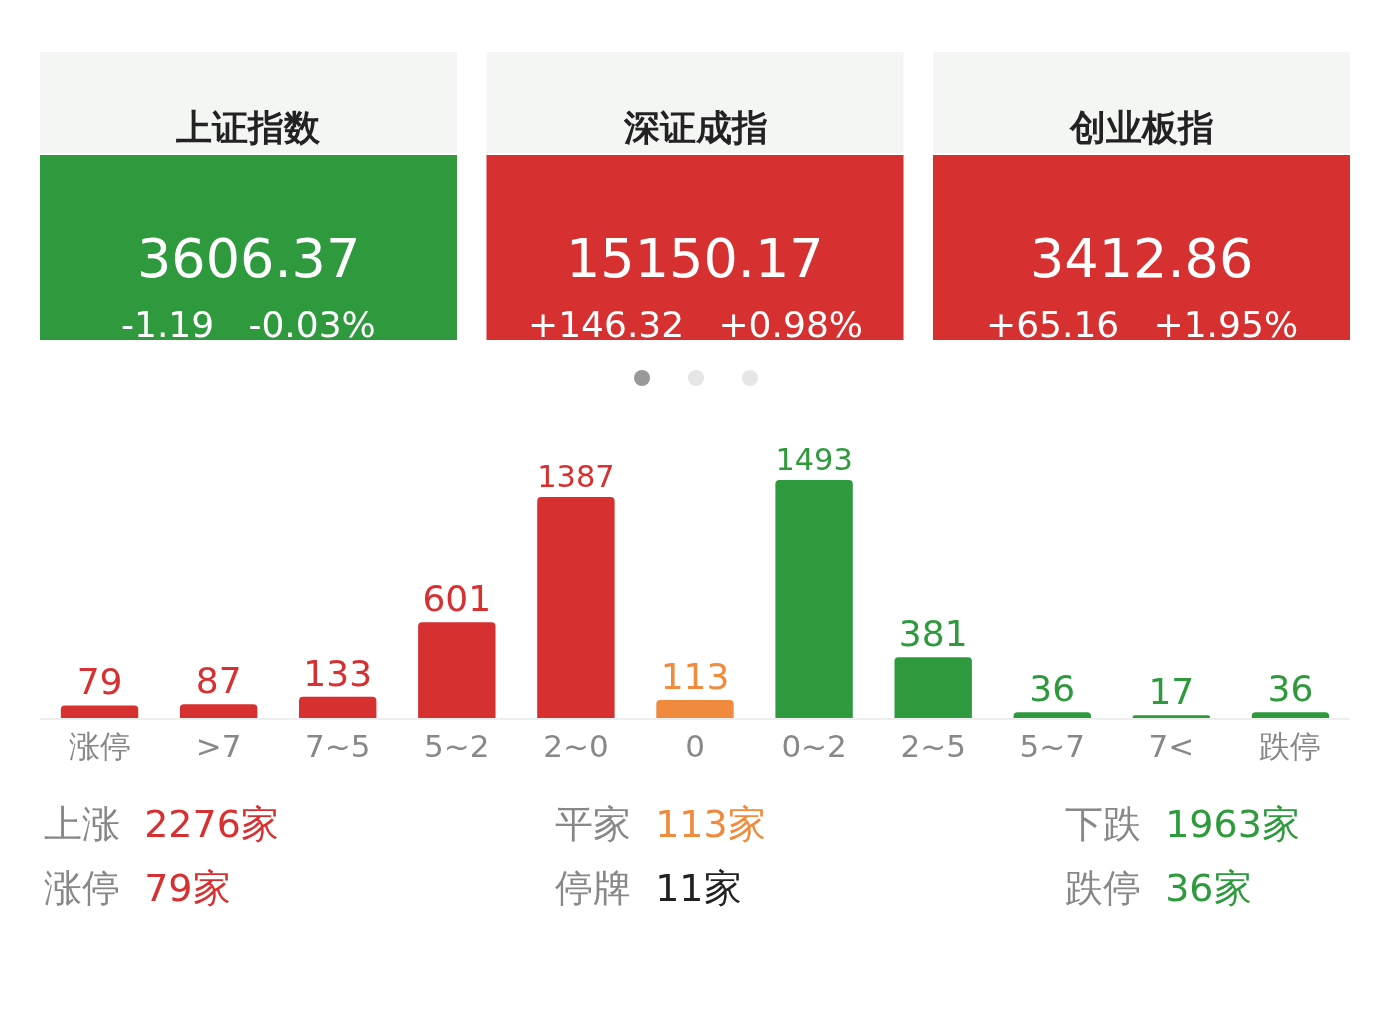 The width and height of the screenshot is (1382, 1010). I want to click on data-label: 1493, so click(814, 460).